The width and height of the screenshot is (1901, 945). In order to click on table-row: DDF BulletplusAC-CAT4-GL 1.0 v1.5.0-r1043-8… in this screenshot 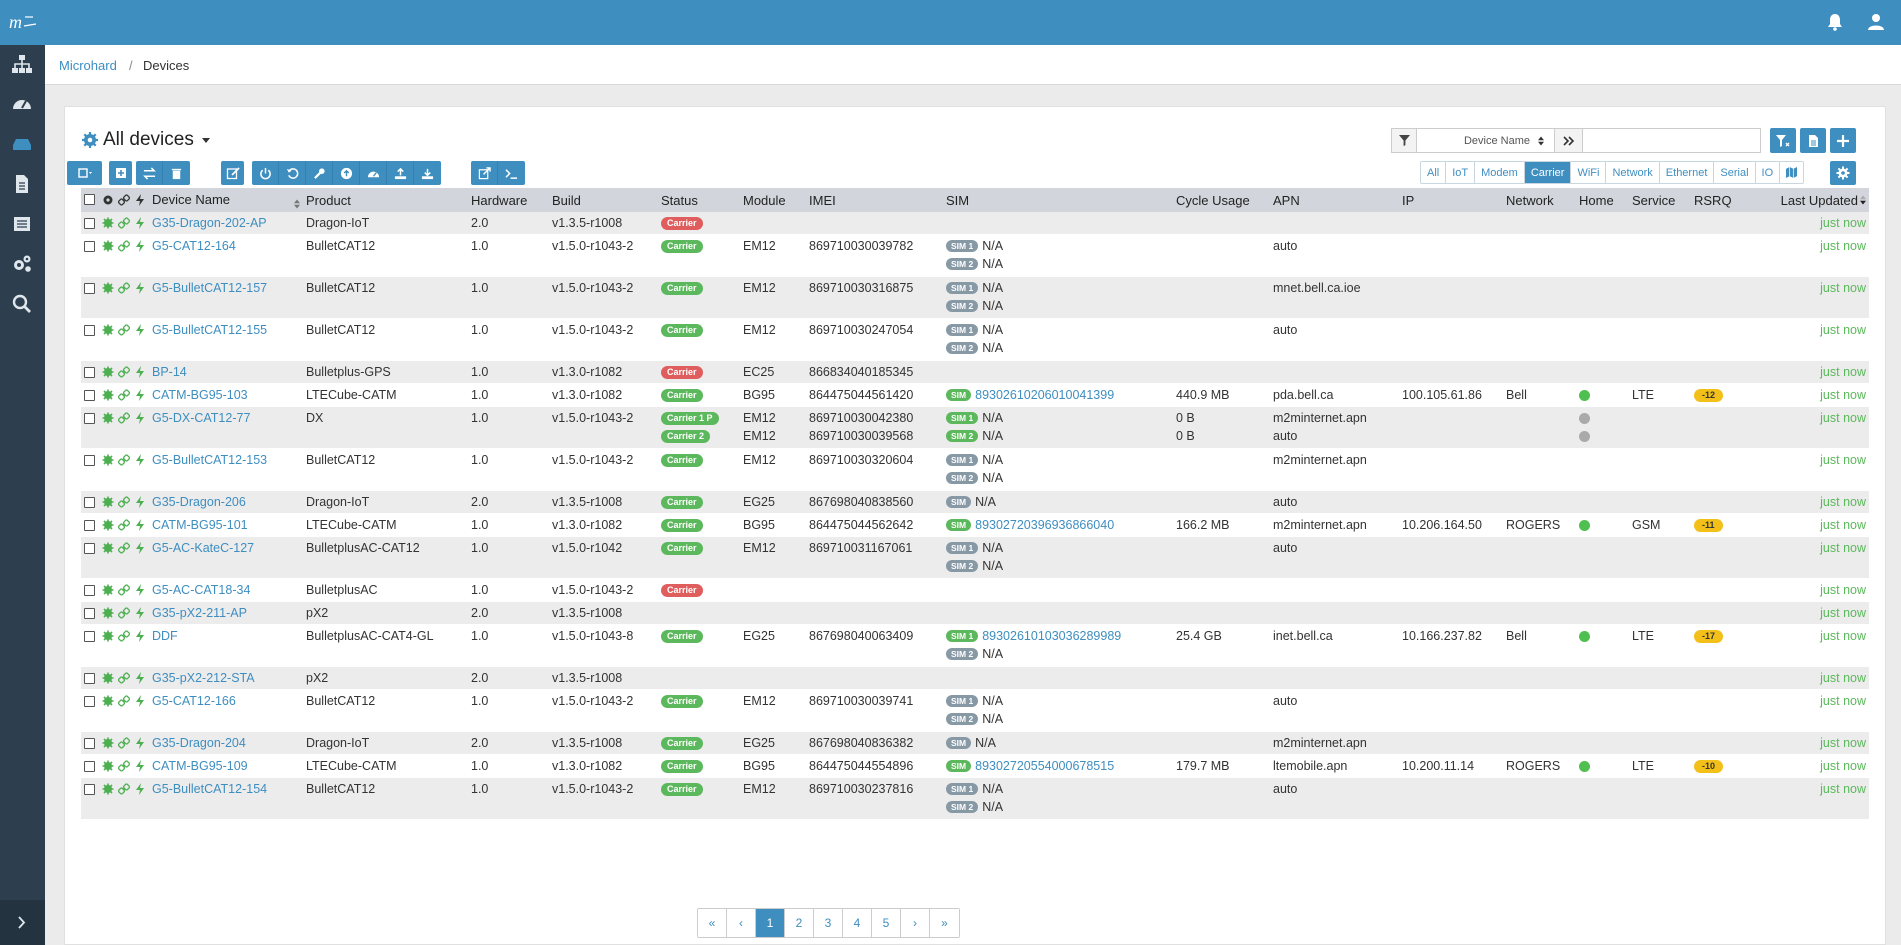, I will do `click(975, 645)`.